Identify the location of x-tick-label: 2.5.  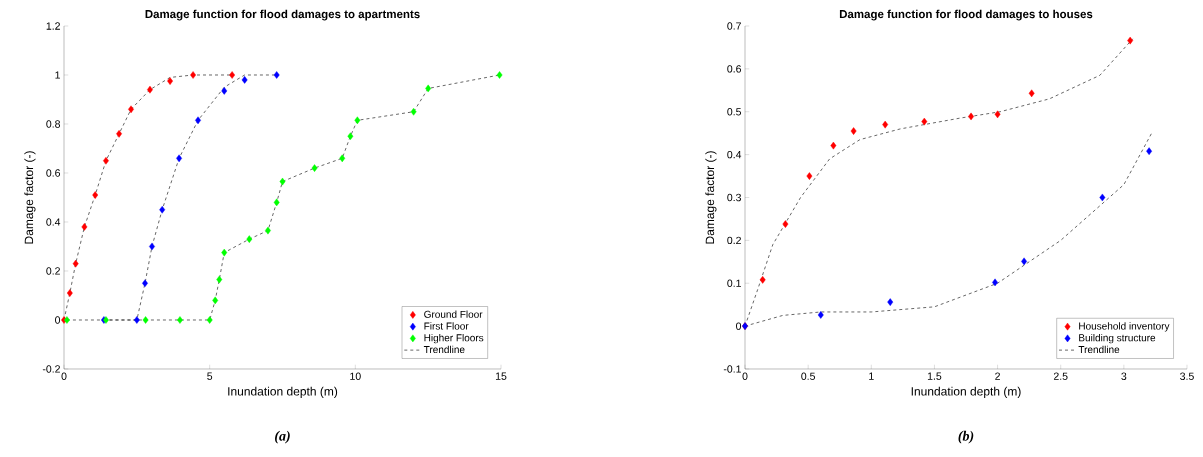
(1060, 376).